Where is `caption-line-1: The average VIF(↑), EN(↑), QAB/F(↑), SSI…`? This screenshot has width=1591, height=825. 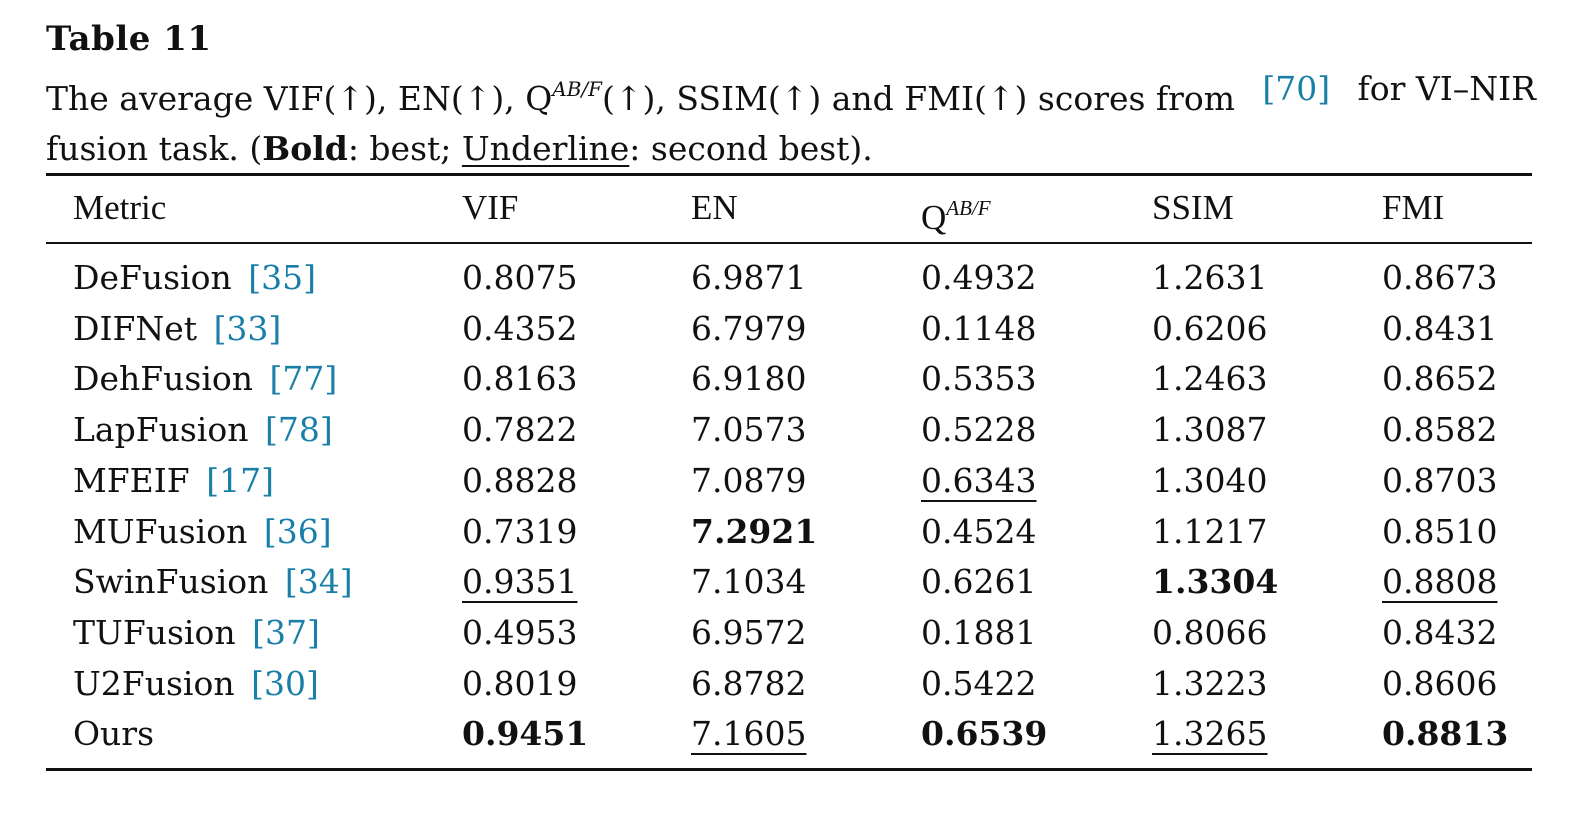
caption-line-1: The average VIF(↑), EN(↑), QAB/F(↑), SSI… is located at coordinates (791, 94).